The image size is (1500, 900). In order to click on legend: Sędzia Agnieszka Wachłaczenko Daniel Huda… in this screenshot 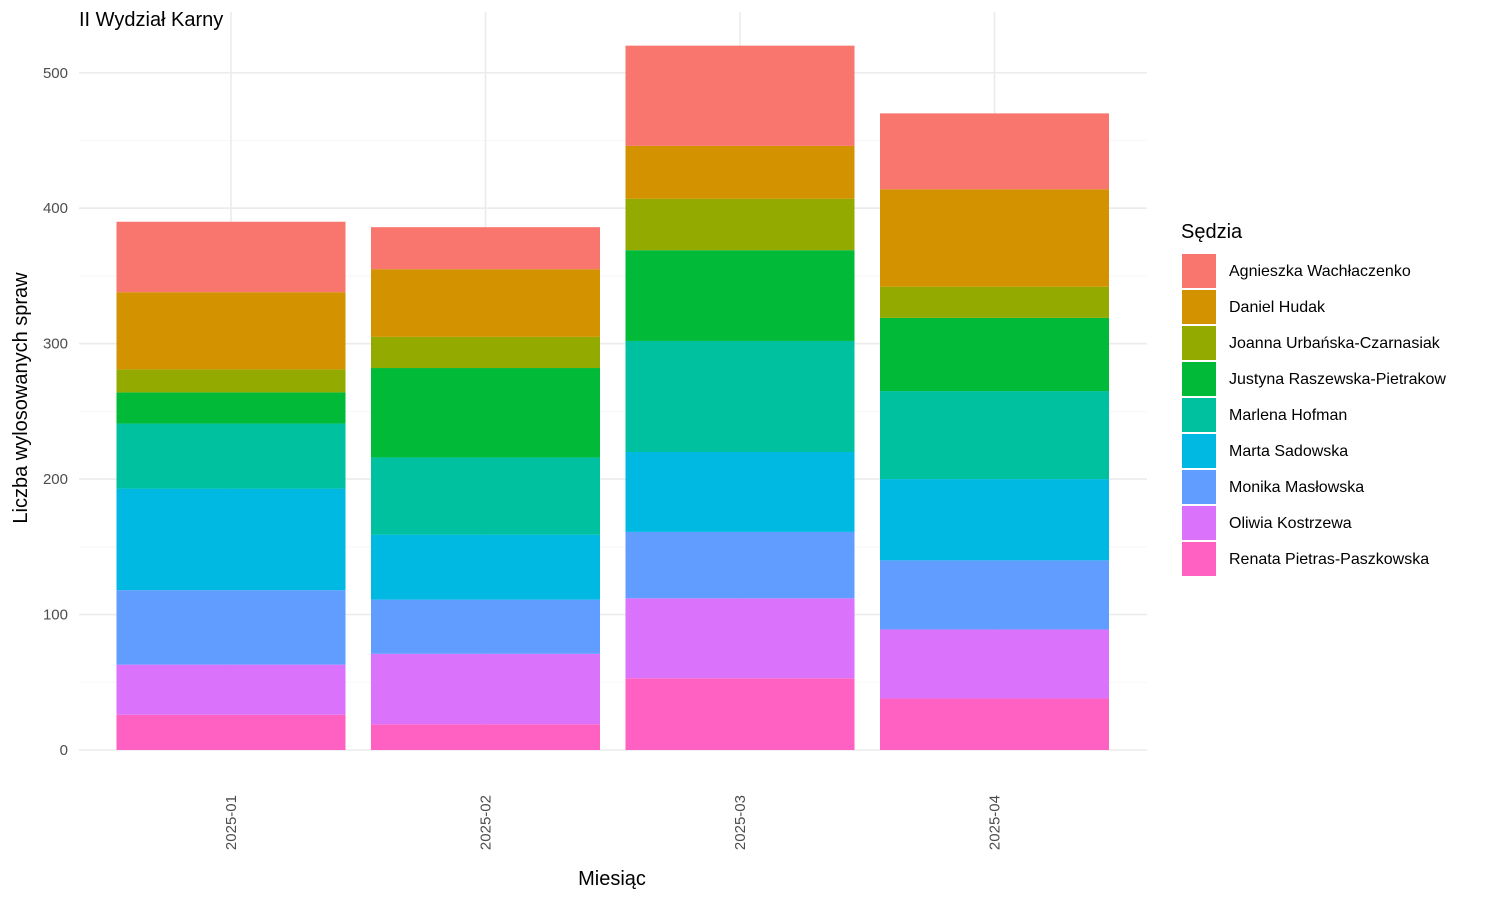, I will do `click(1313, 398)`.